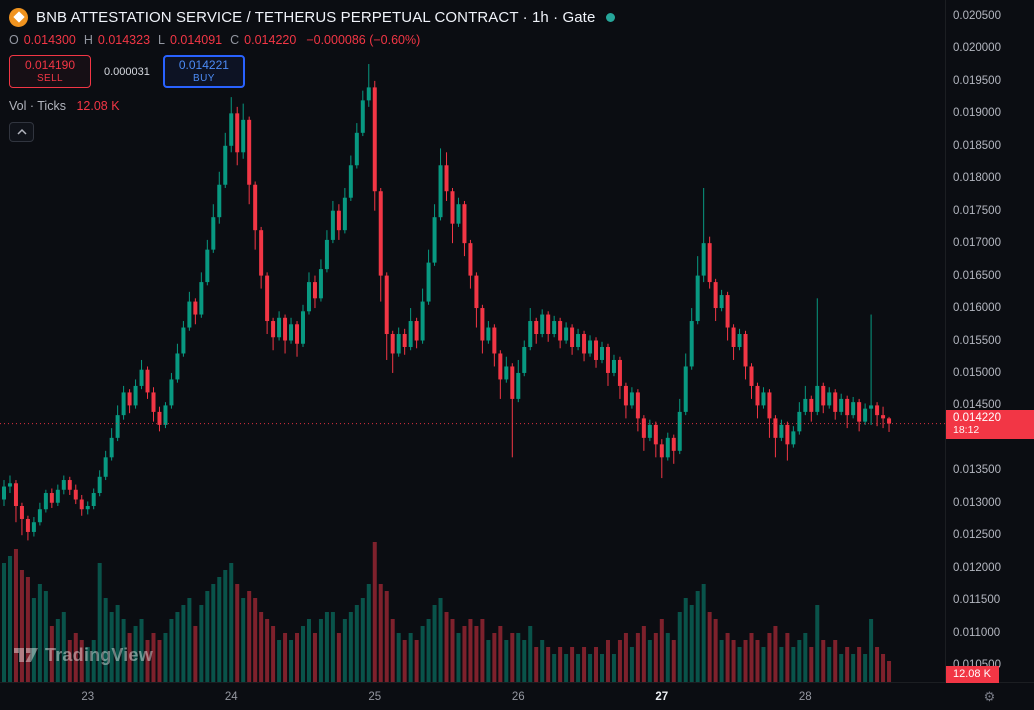  I want to click on legend-collapse-button, so click(21, 132).